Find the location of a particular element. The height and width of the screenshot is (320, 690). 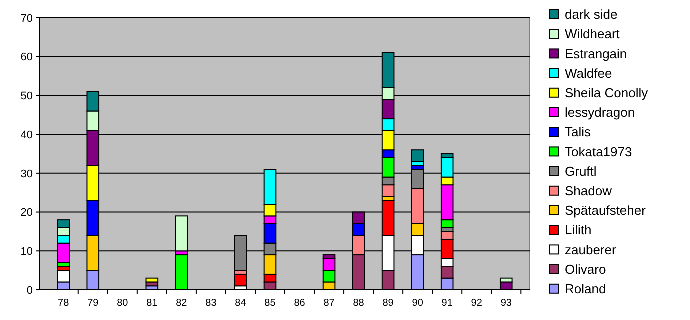

legend-label: Estrangain is located at coordinates (596, 54).